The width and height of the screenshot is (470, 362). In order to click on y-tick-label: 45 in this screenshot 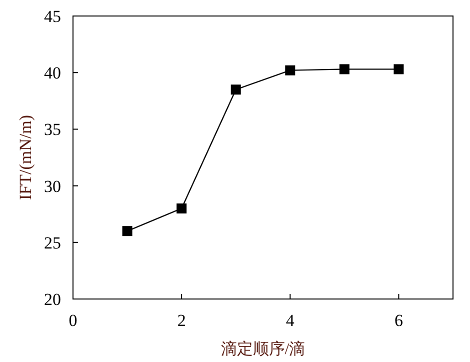, I will do `click(52, 16)`.